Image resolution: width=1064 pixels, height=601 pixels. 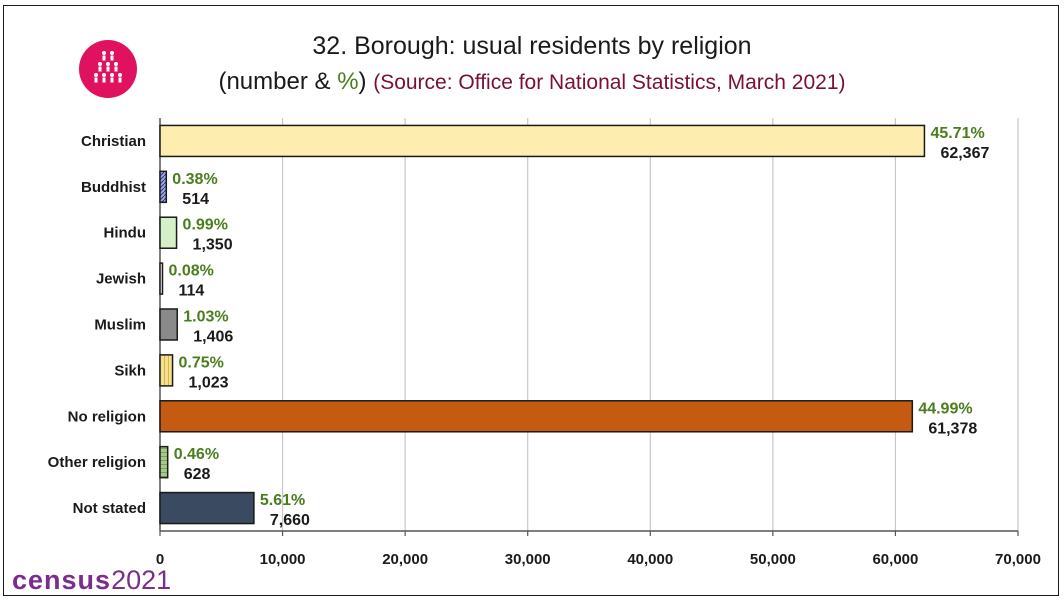 I want to click on percent-label: 0.99%, so click(x=205, y=225).